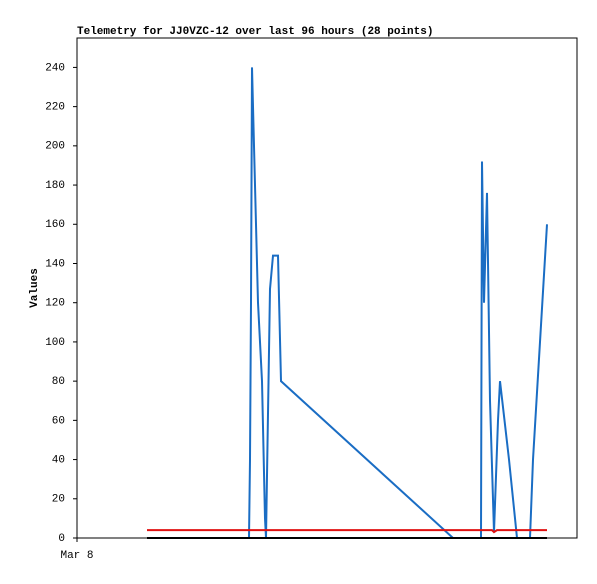 The width and height of the screenshot is (597, 584). Describe the element at coordinates (55, 68) in the screenshot. I see `y-tick-label: 240` at that location.